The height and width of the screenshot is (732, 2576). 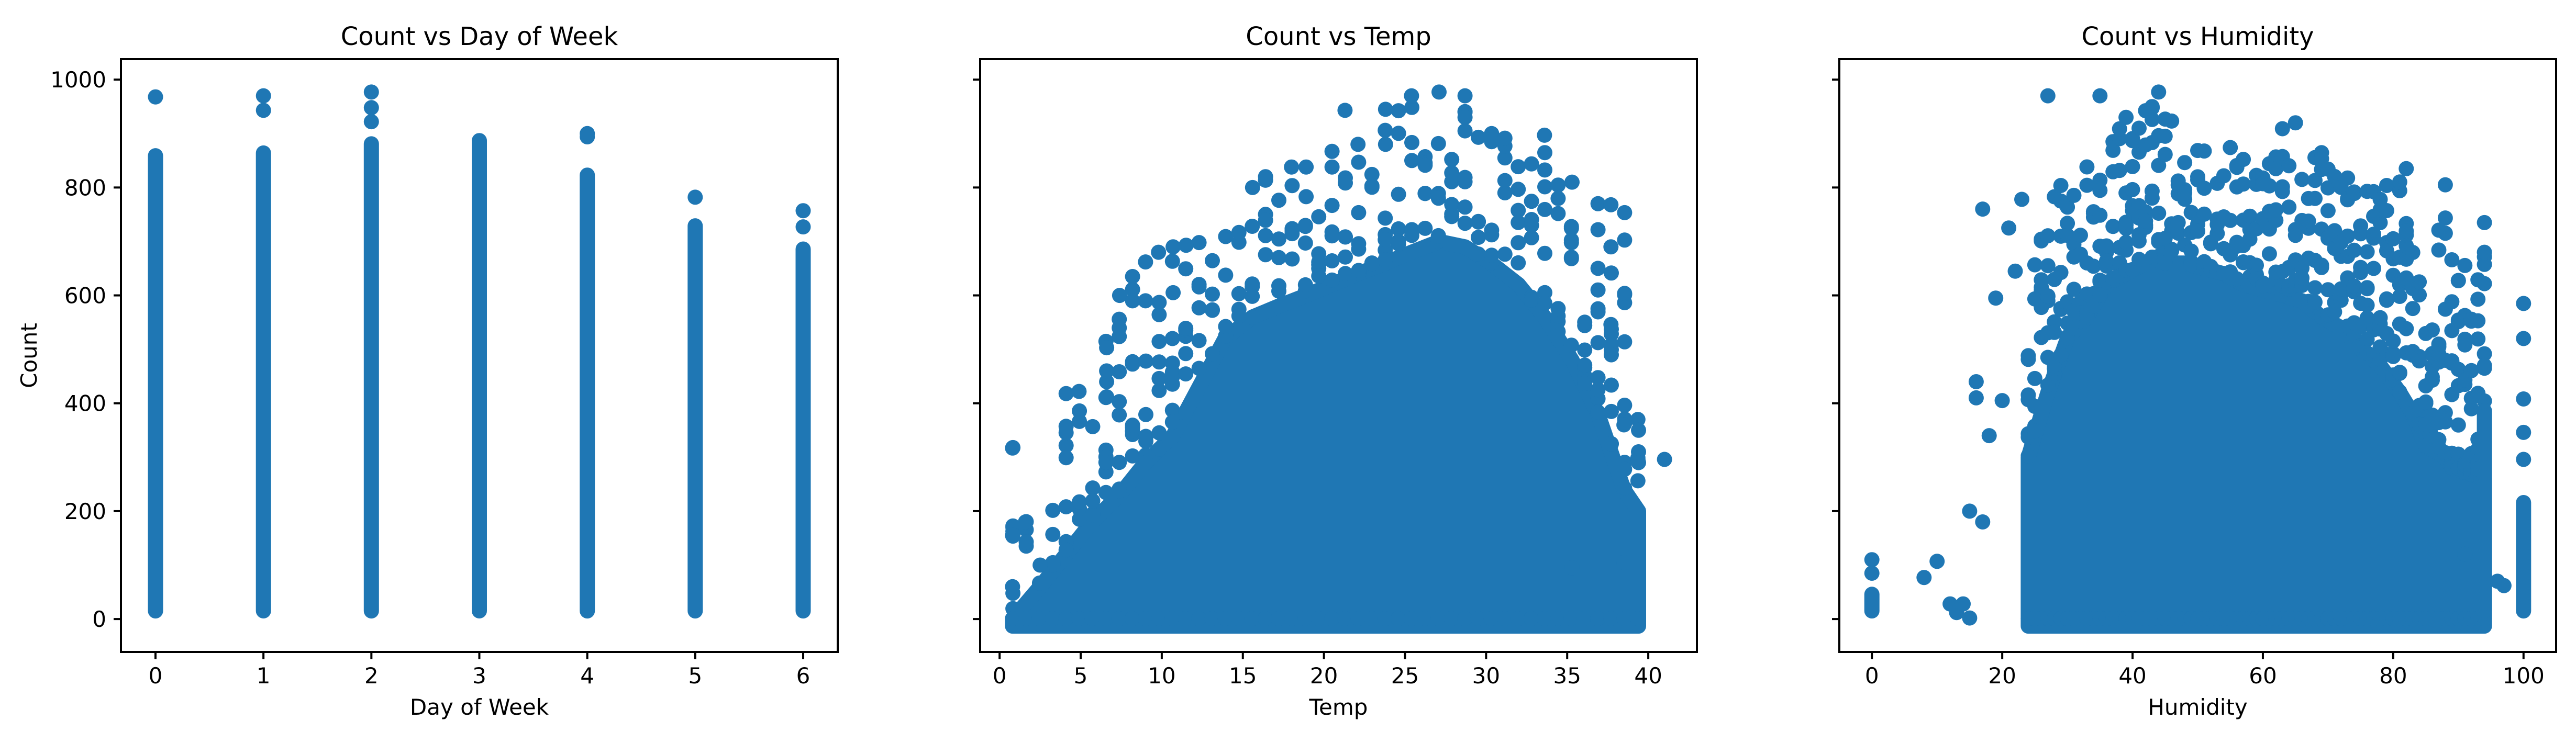 What do you see at coordinates (2198, 707) in the screenshot?
I see `x-axis-label: Humidity` at bounding box center [2198, 707].